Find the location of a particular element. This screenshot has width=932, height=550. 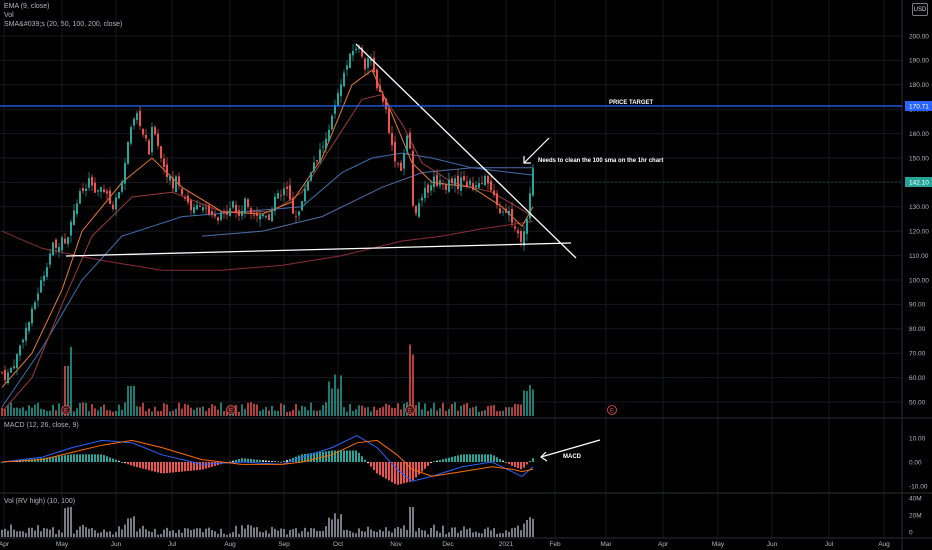

earnings-e-glyph: E is located at coordinates (410, 411).